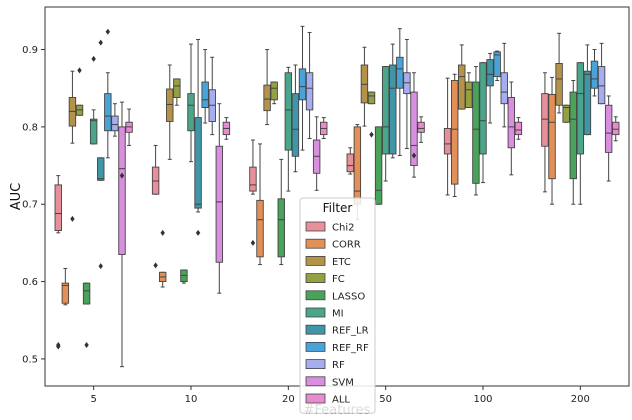 The height and width of the screenshot is (420, 632). I want to click on x-tick-label: 100, so click(482, 399).